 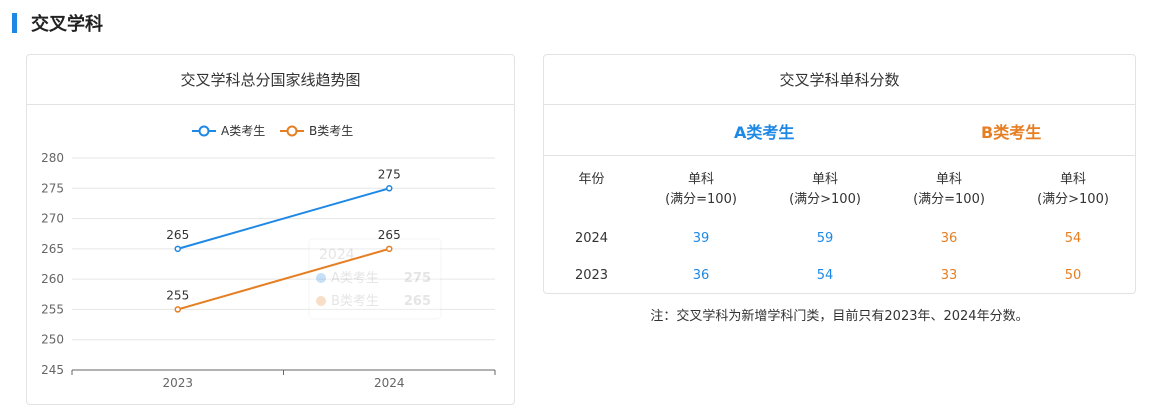 I want to click on section-header: 交叉学科, so click(x=57, y=23).